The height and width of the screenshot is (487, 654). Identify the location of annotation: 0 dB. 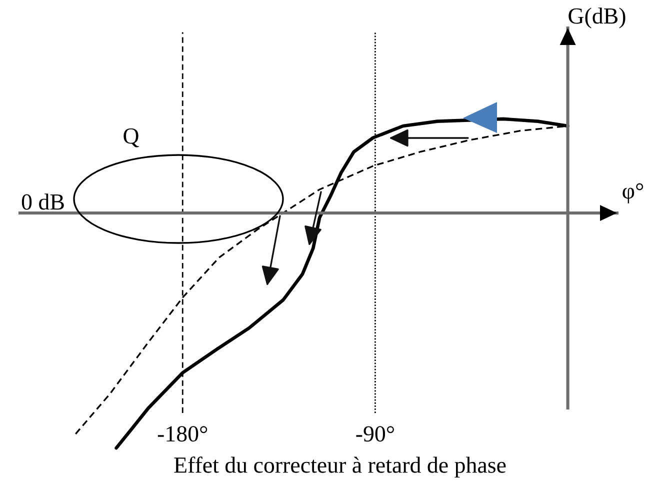
(43, 202).